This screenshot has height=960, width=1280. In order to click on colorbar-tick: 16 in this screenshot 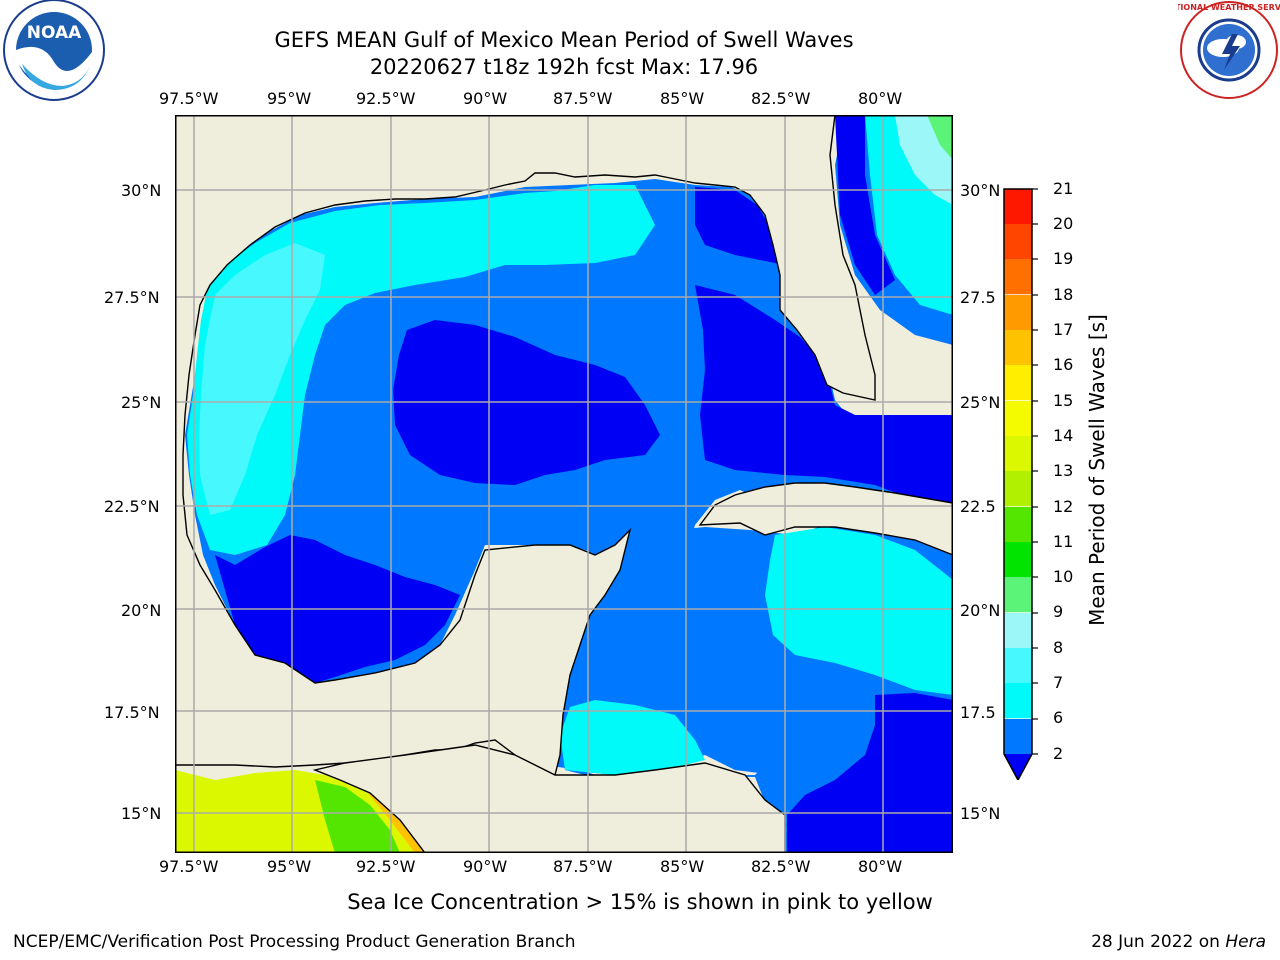, I will do `click(1063, 364)`.